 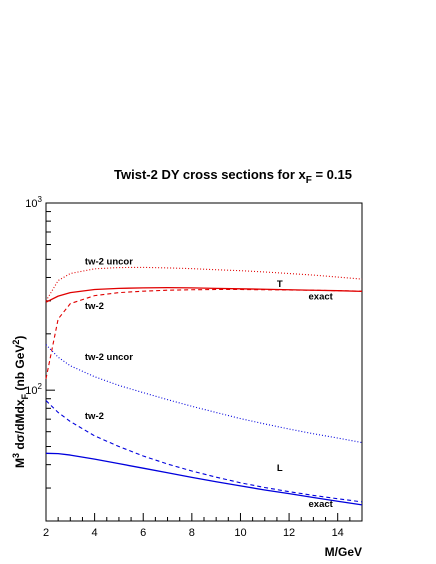 I want to click on x-tick-label: 12, so click(x=289, y=533).